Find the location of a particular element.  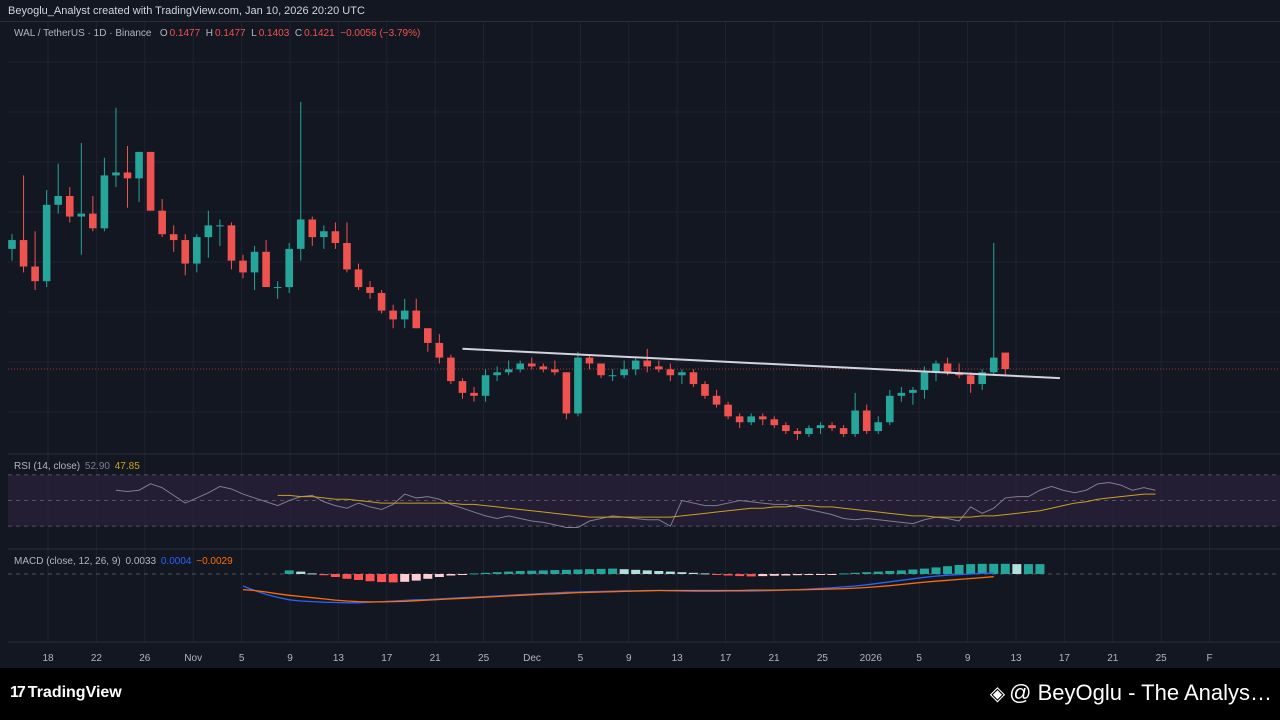

high-label: H is located at coordinates (209, 33).